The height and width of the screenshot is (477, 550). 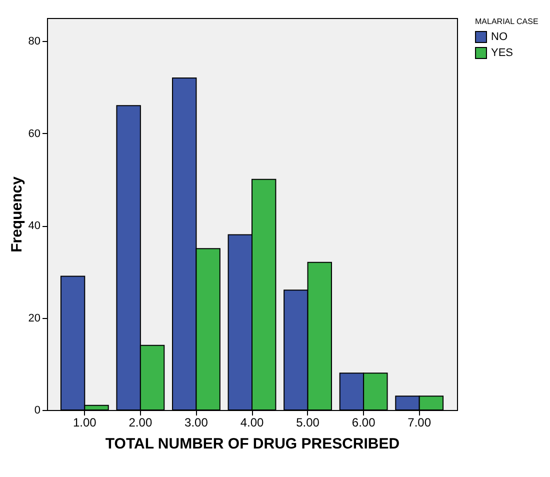 What do you see at coordinates (34, 318) in the screenshot?
I see `y-tick-label: 20` at bounding box center [34, 318].